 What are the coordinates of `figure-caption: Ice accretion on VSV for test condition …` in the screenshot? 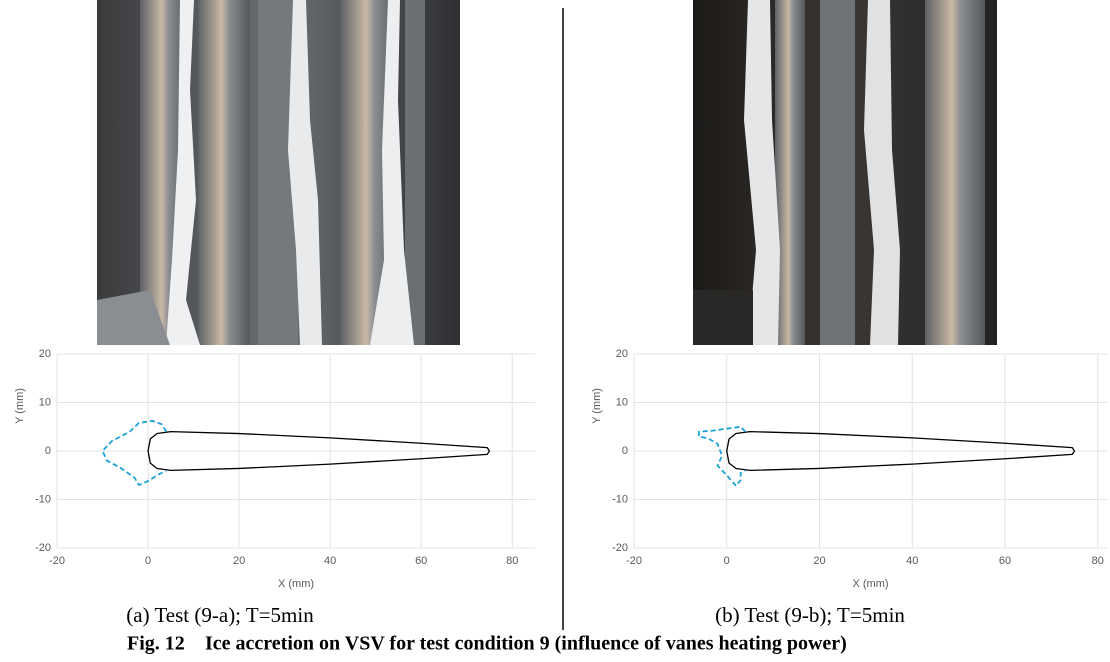 It's located at (526, 644).